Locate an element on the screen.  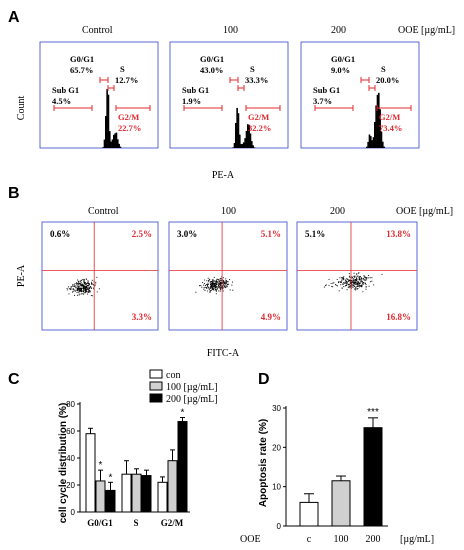
panel-b-x-label: FITC-A is located at coordinates (223, 353).